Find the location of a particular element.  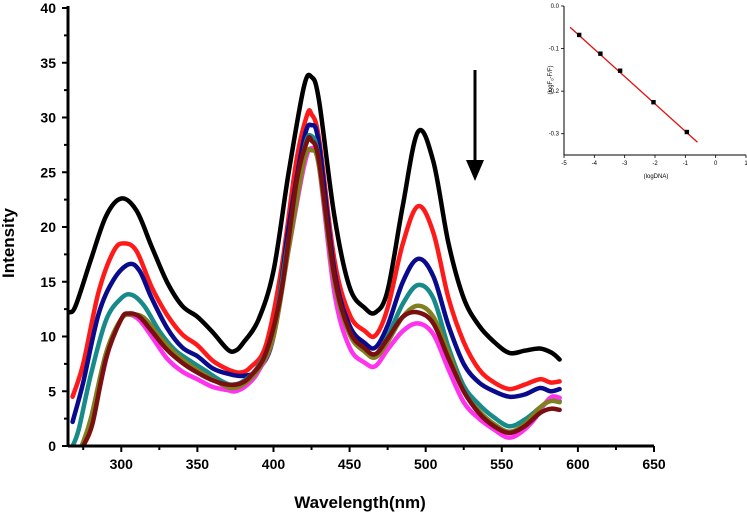

y-tick-label: 15 is located at coordinates (48, 282).